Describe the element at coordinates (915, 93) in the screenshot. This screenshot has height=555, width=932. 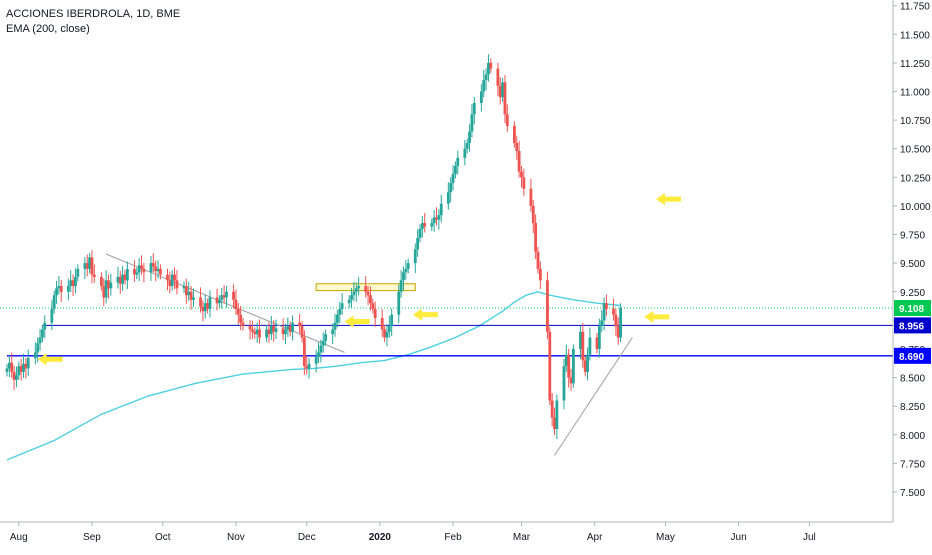
I see `y-tick-label: 11.000` at that location.